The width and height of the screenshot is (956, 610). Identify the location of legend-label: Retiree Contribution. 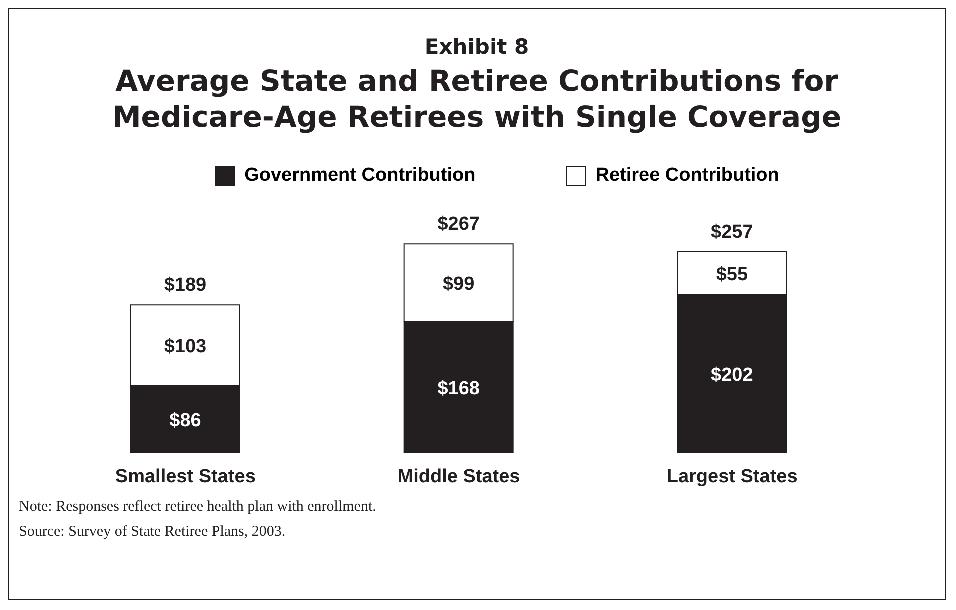
(688, 176).